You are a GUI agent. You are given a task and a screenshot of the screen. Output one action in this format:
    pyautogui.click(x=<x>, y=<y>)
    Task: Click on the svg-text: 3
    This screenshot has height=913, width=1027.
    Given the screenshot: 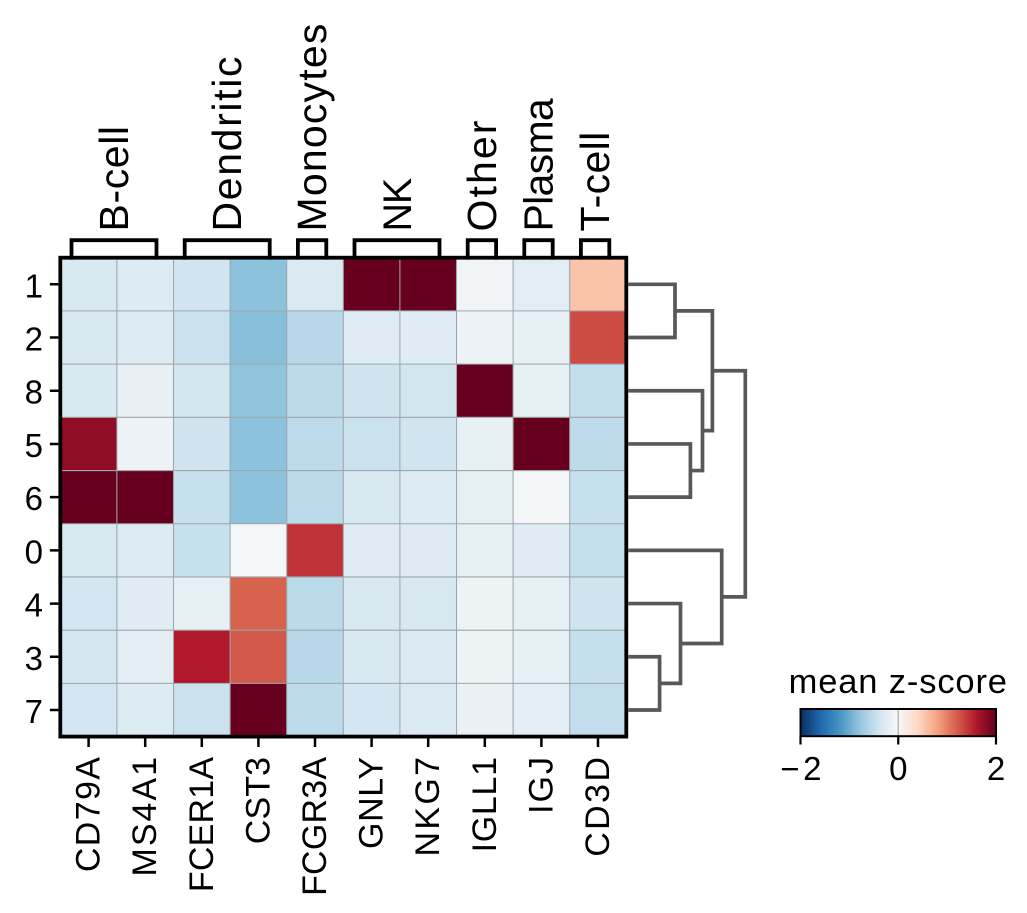 What is the action you would take?
    pyautogui.click(x=34, y=658)
    